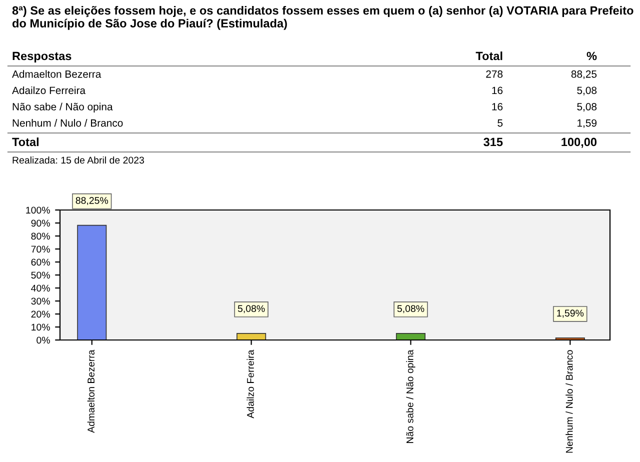  I want to click on category-label: Adailzo Ferreira, so click(49, 90).